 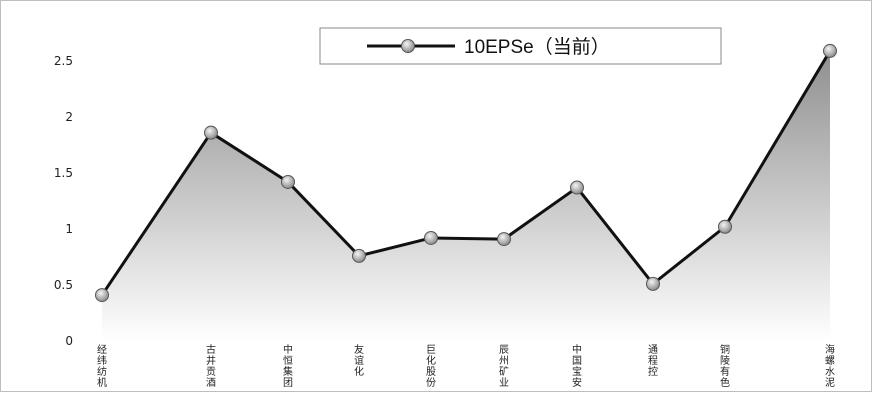 I want to click on x-category-label: 古井贡酒, so click(x=211, y=366).